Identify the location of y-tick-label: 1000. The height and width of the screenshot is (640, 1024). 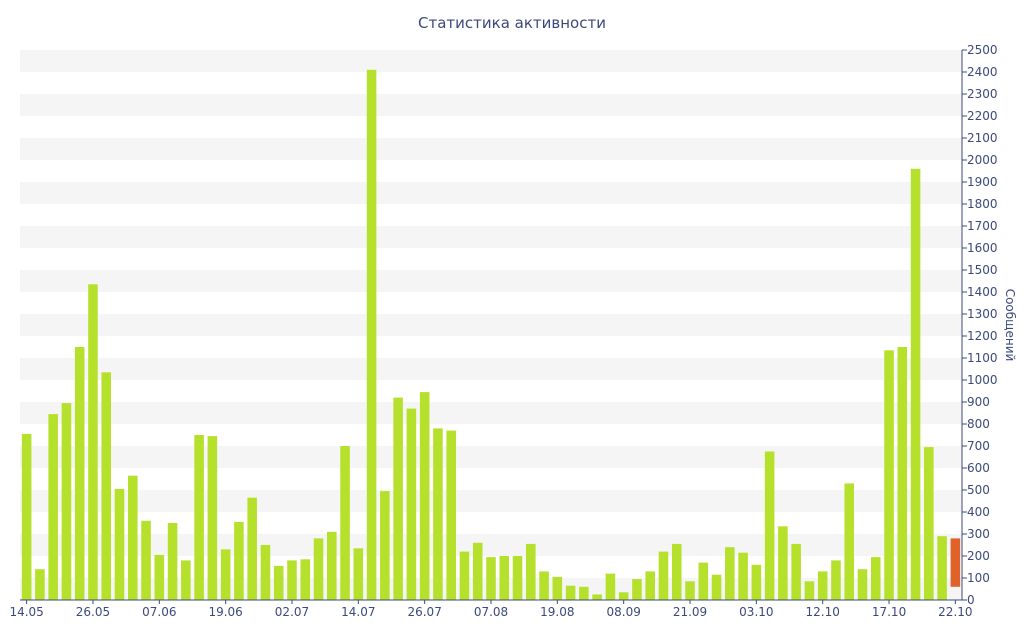
(982, 380).